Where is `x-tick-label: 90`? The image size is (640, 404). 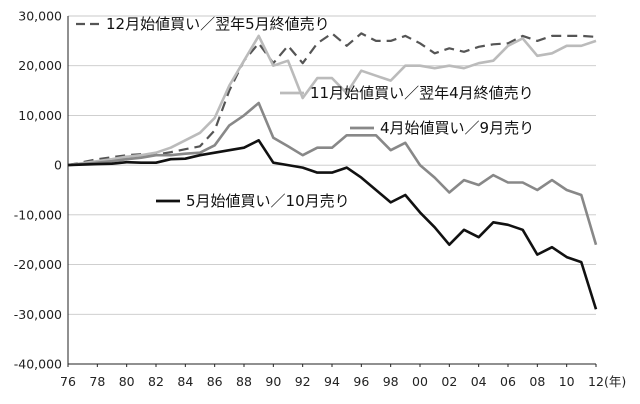 x-tick-label: 90 is located at coordinates (273, 381).